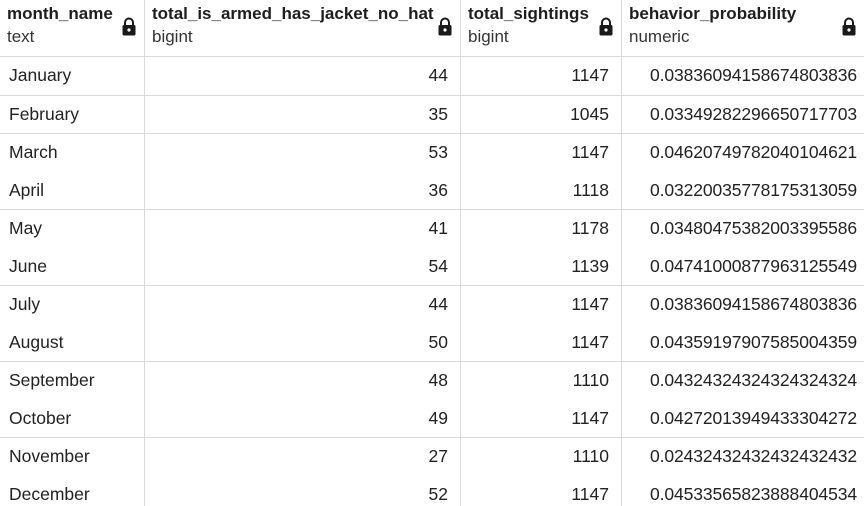 This screenshot has height=506, width=864. I want to click on cell-month-name: November, so click(72, 457).